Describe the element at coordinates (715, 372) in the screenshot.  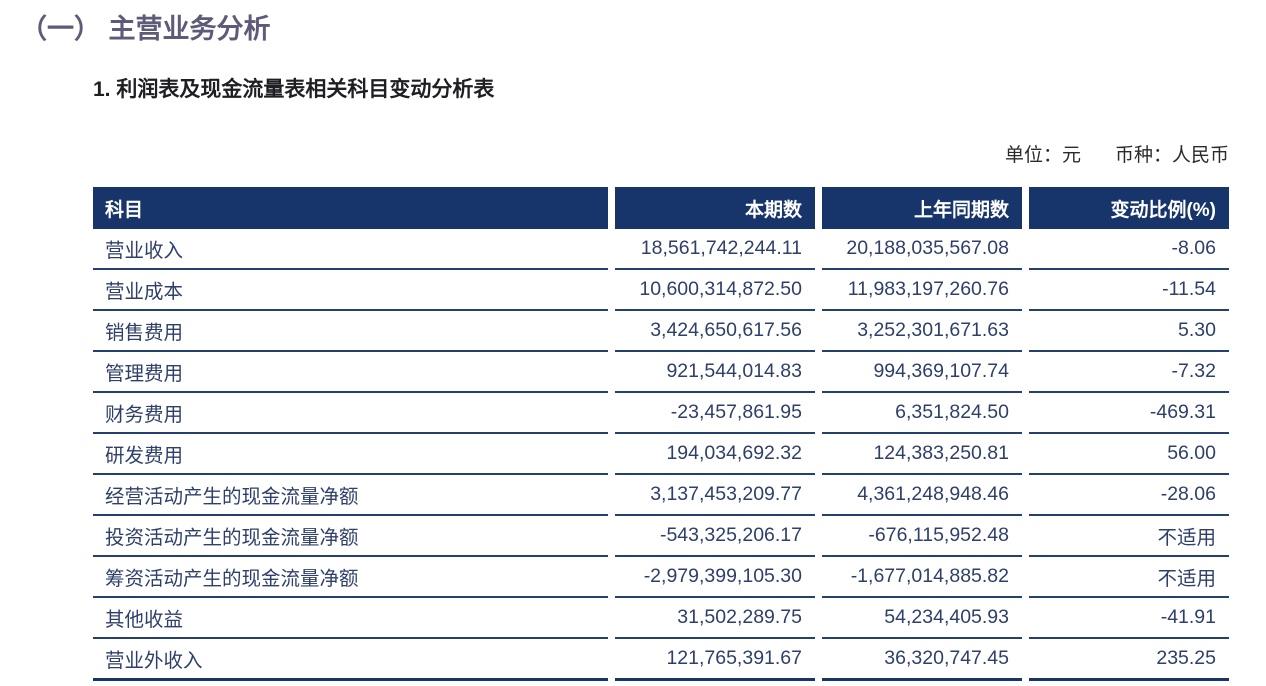
I see `row-value: 921,544,014.83` at that location.